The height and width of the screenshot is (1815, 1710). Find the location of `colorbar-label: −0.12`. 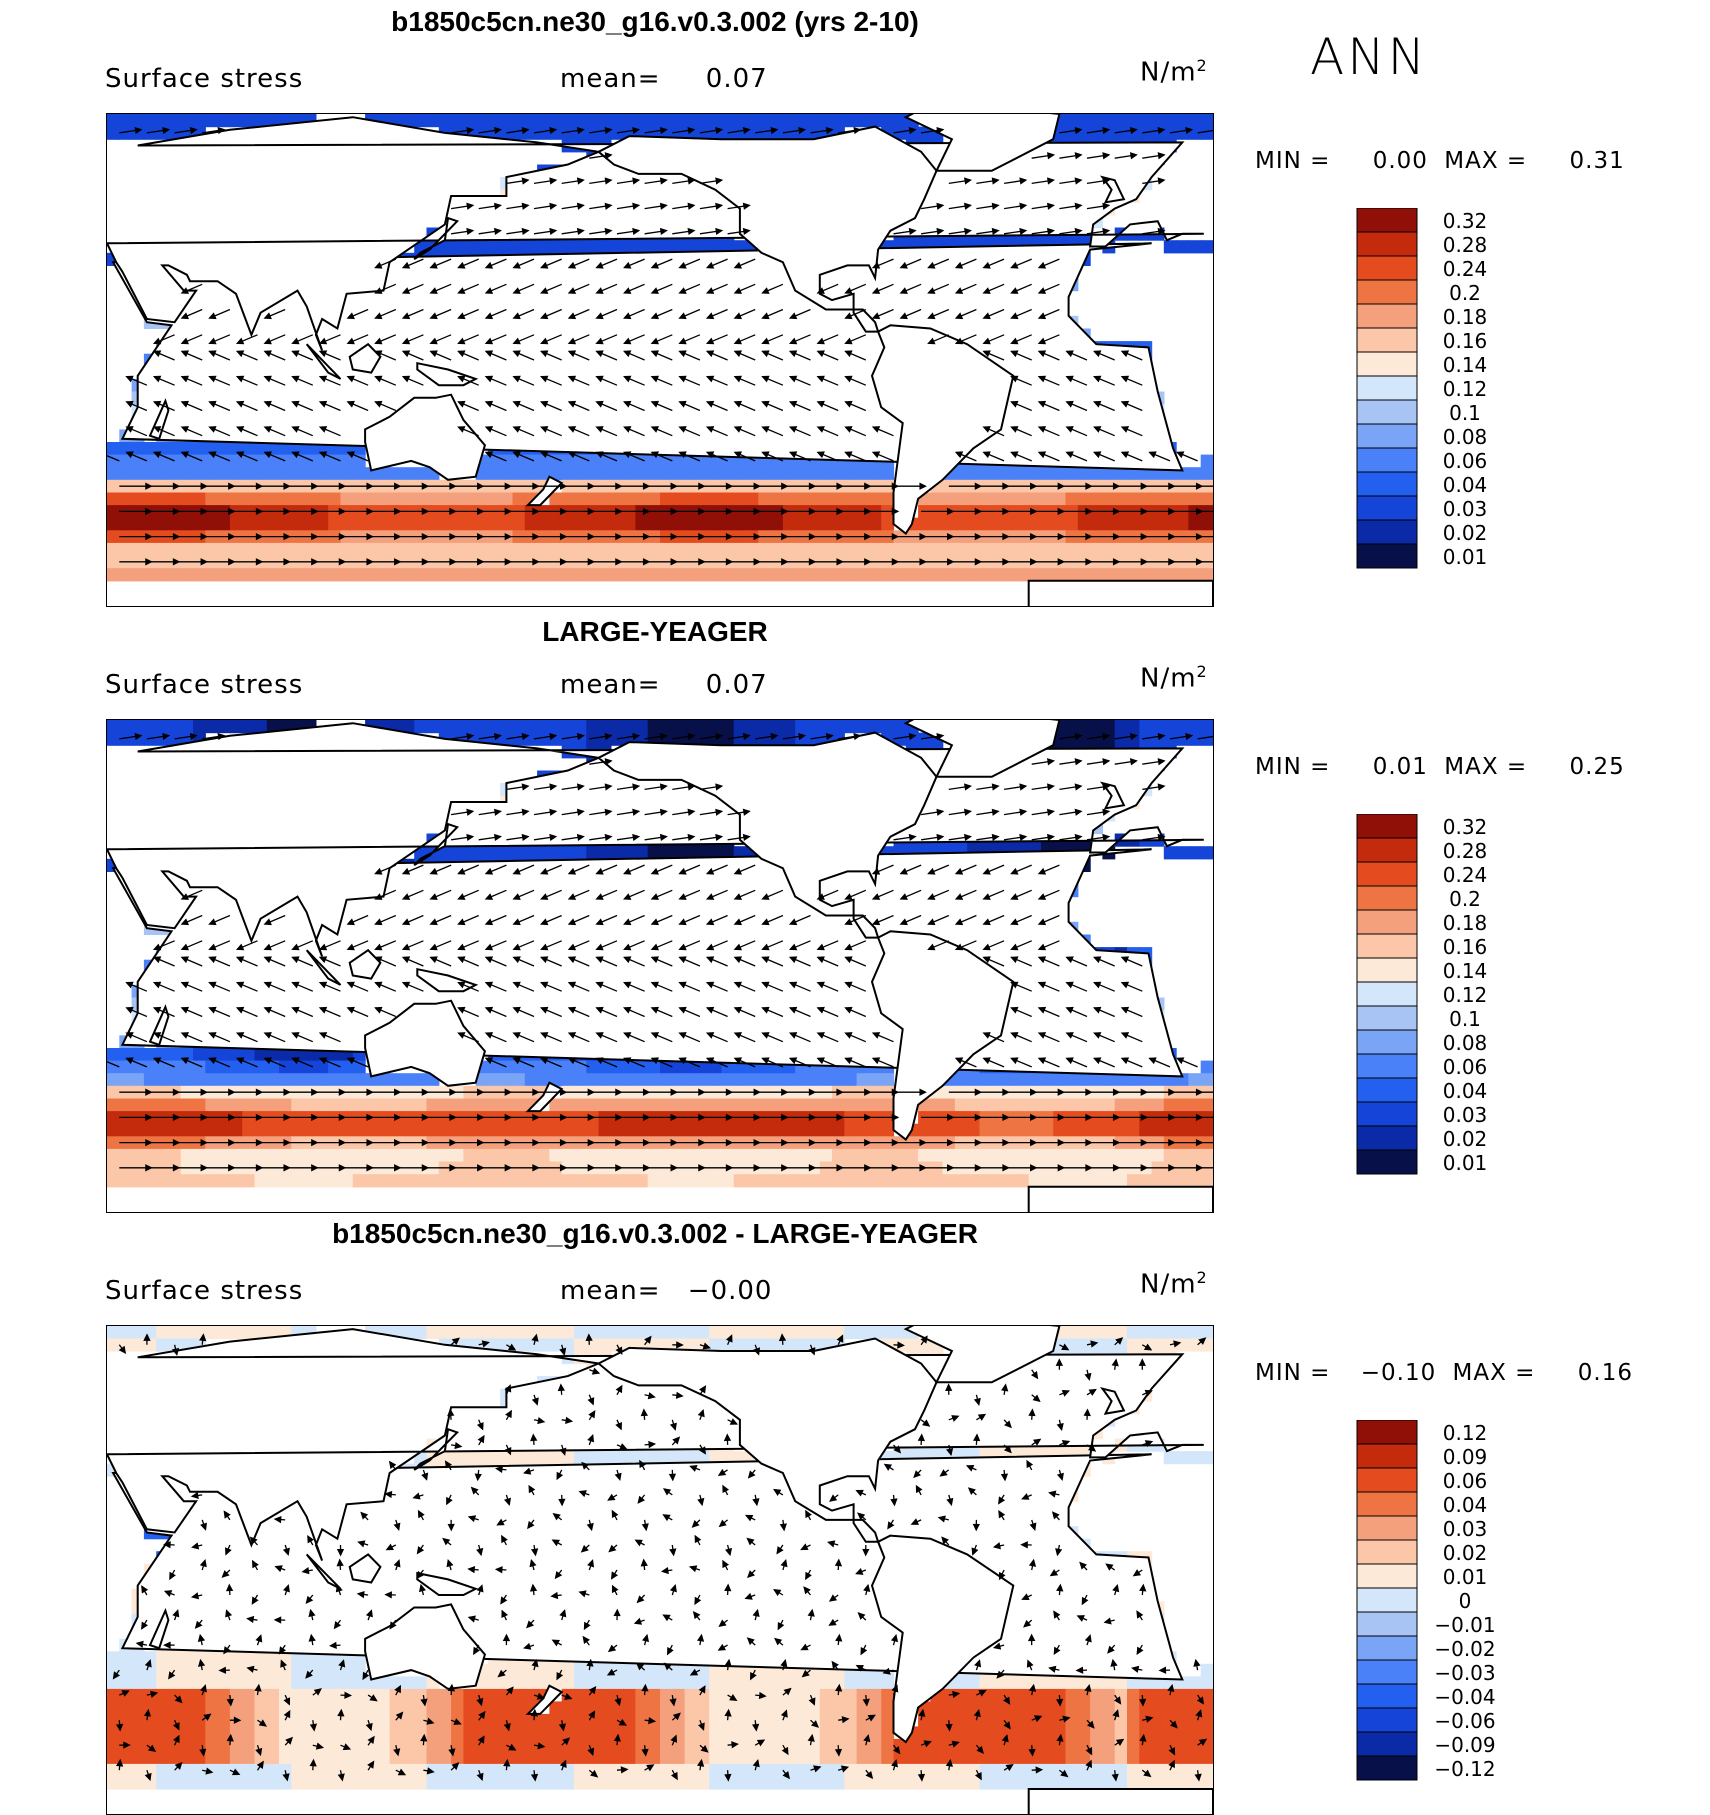

colorbar-label: −0.12 is located at coordinates (1464, 1769).